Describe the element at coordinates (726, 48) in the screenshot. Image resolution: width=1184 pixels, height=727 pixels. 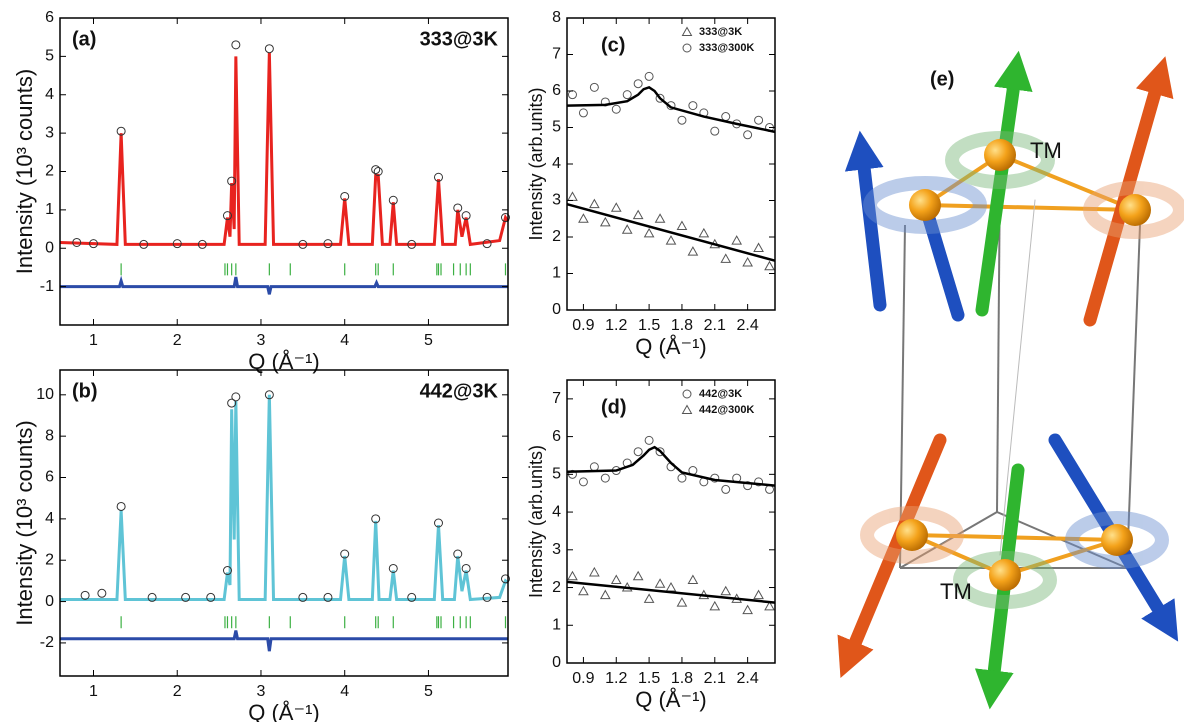
I see `legend-label: 333@300K` at that location.